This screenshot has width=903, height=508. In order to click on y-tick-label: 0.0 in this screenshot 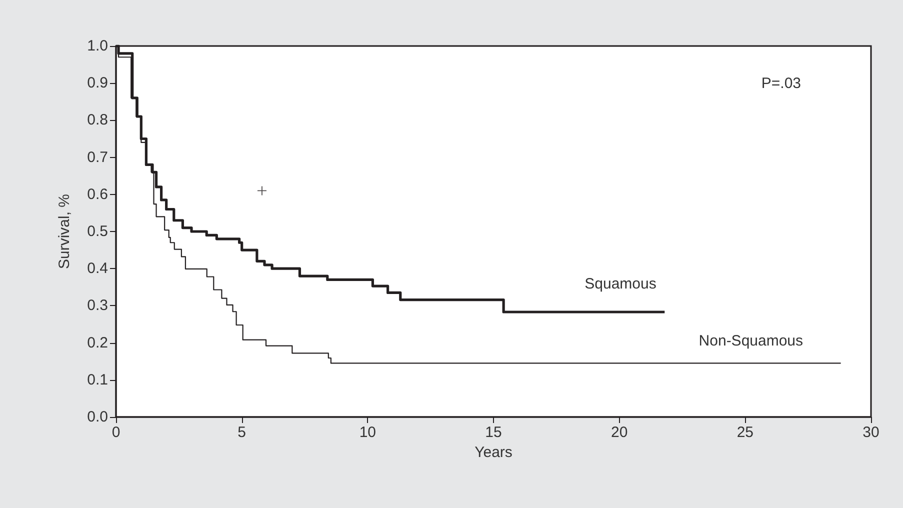, I will do `click(97, 417)`.